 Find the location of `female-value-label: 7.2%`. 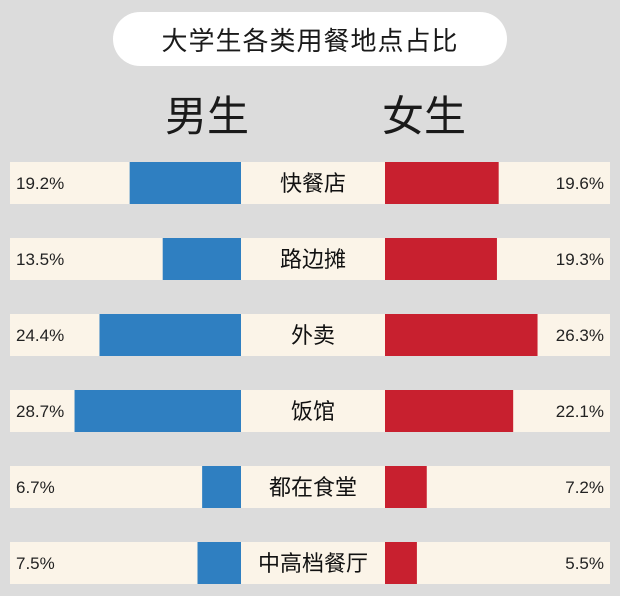

female-value-label: 7.2% is located at coordinates (584, 487).